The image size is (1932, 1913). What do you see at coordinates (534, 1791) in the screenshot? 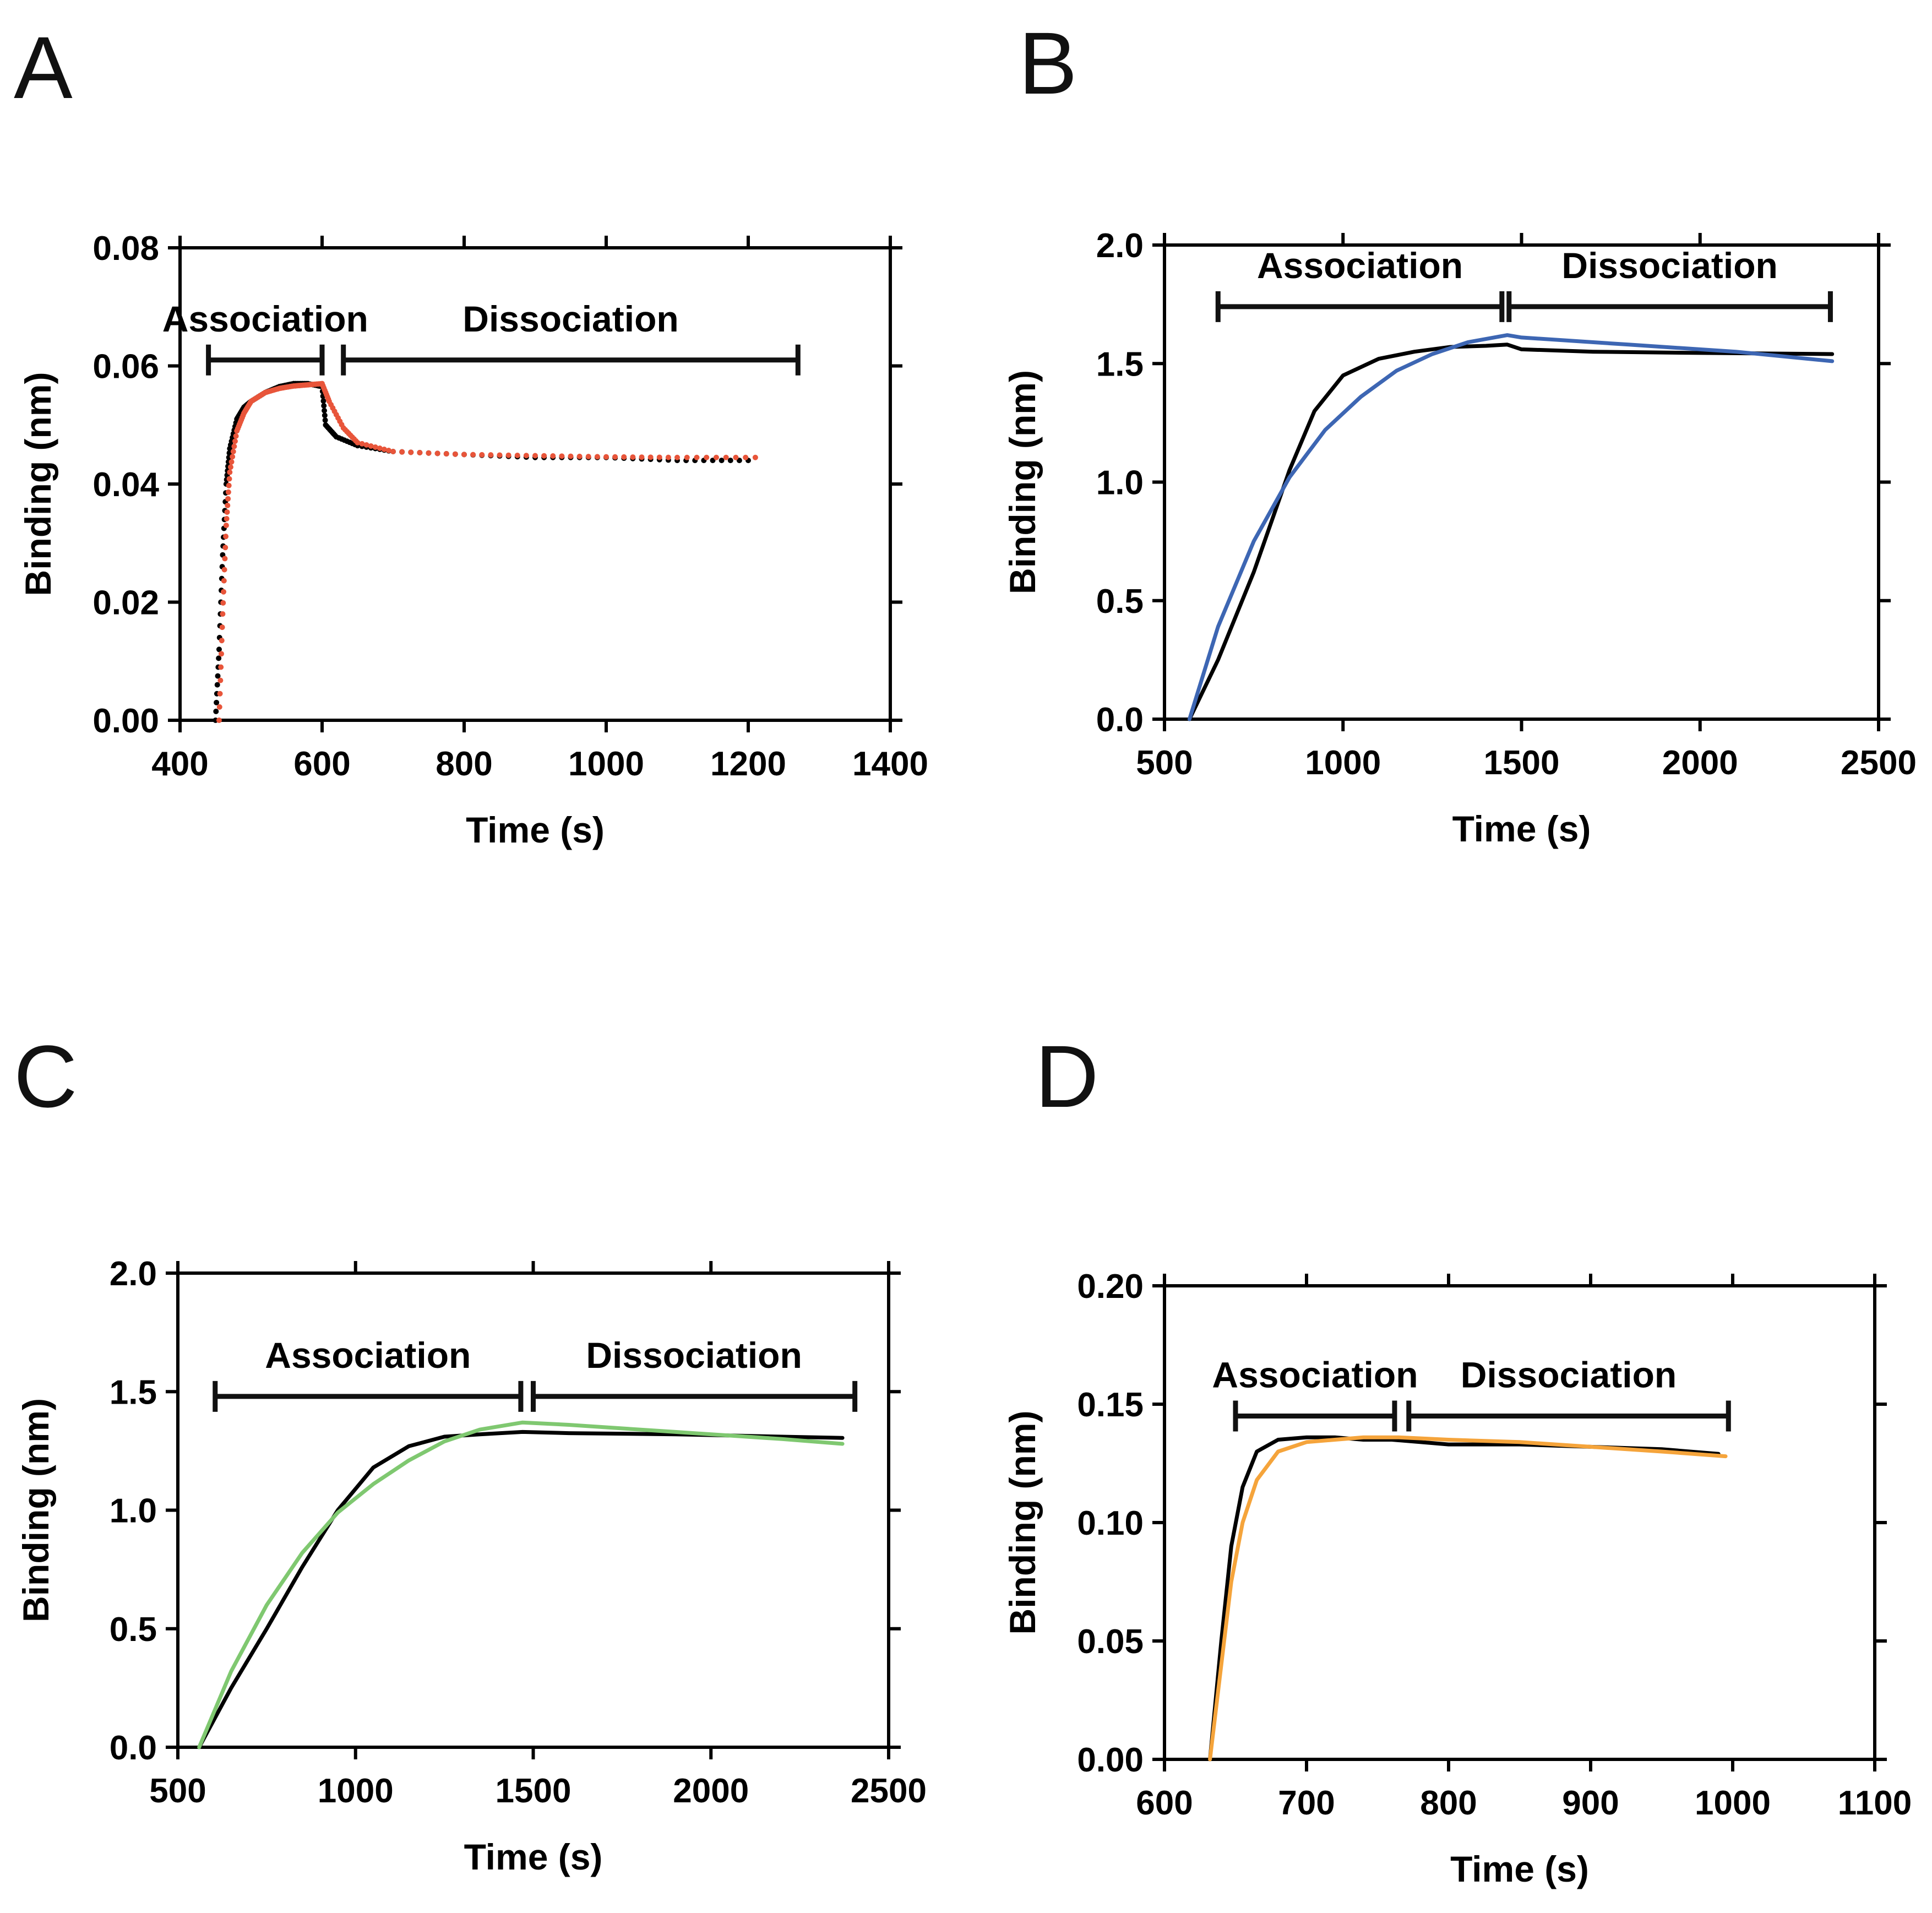
I see `x-tick-label: 1500` at bounding box center [534, 1791].